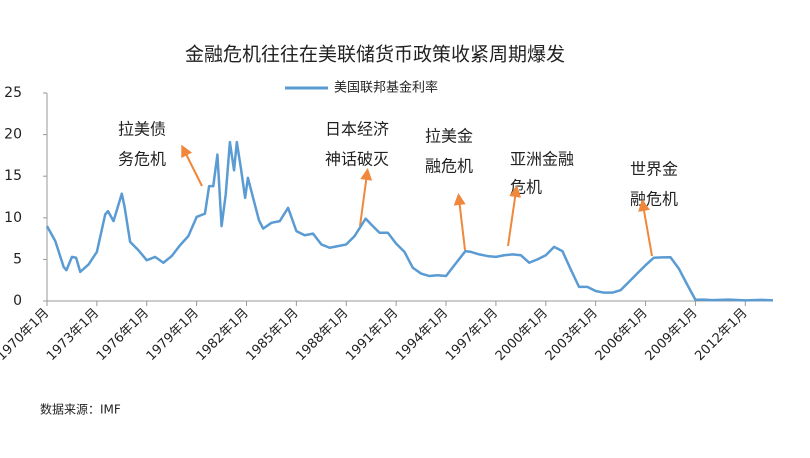  Describe the element at coordinates (17, 259) in the screenshot. I see `y-tick-label: 5` at that location.